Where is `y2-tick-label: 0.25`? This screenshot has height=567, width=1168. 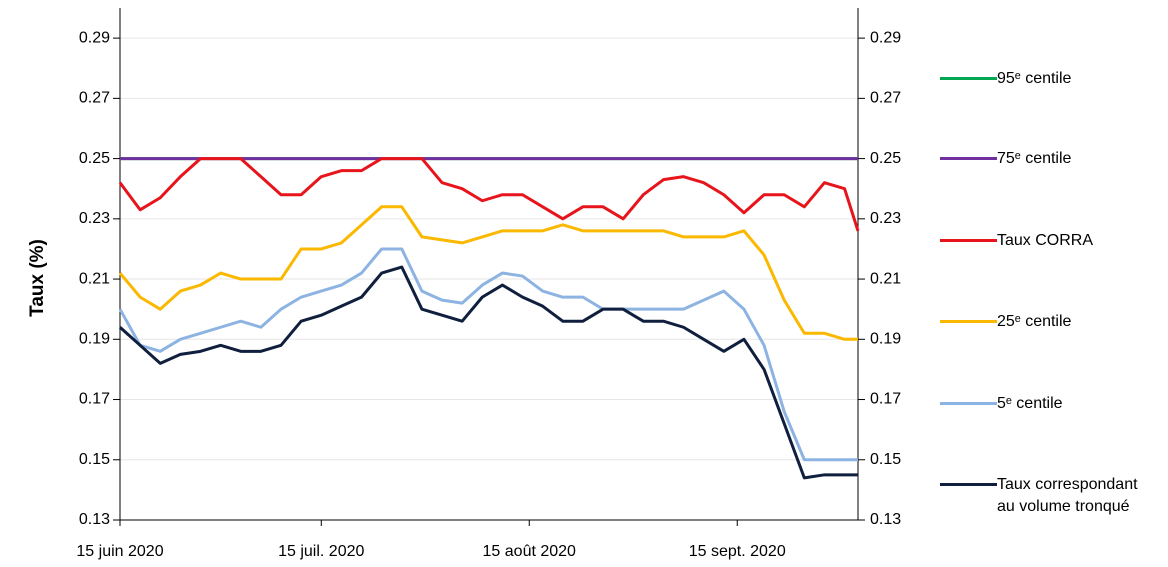
y2-tick-label: 0.25 is located at coordinates (885, 158).